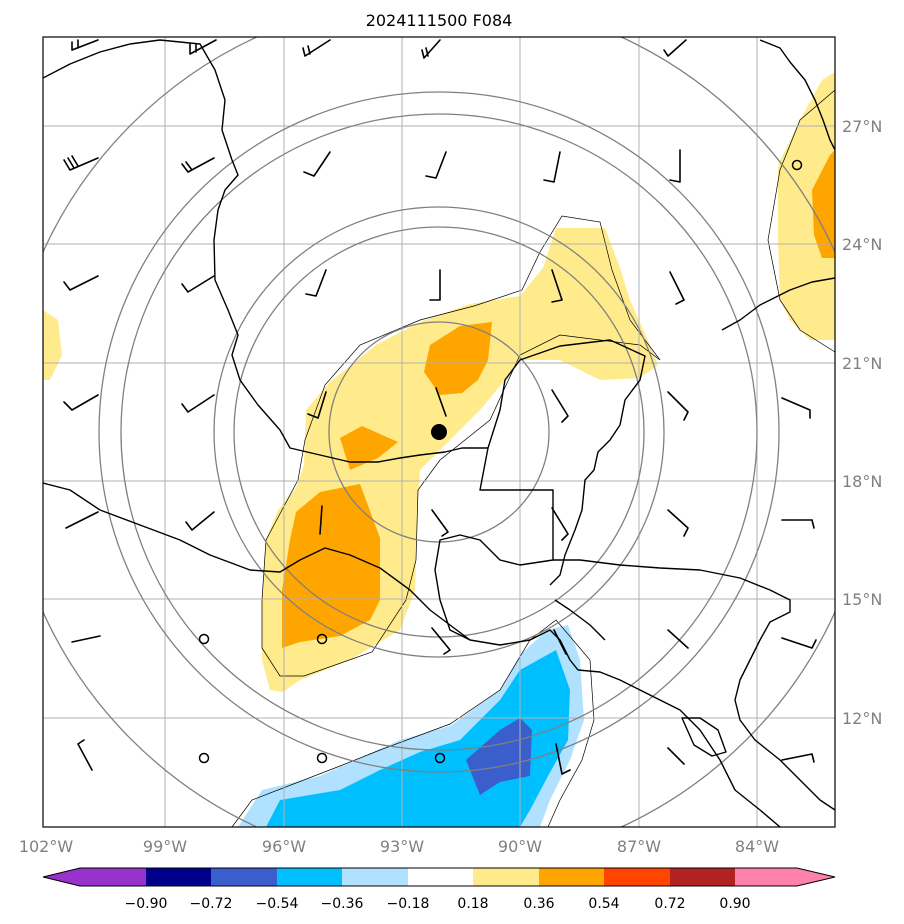 This screenshot has width=904, height=924. What do you see at coordinates (862, 599) in the screenshot?
I see `y-tick-label: 15°N` at bounding box center [862, 599].